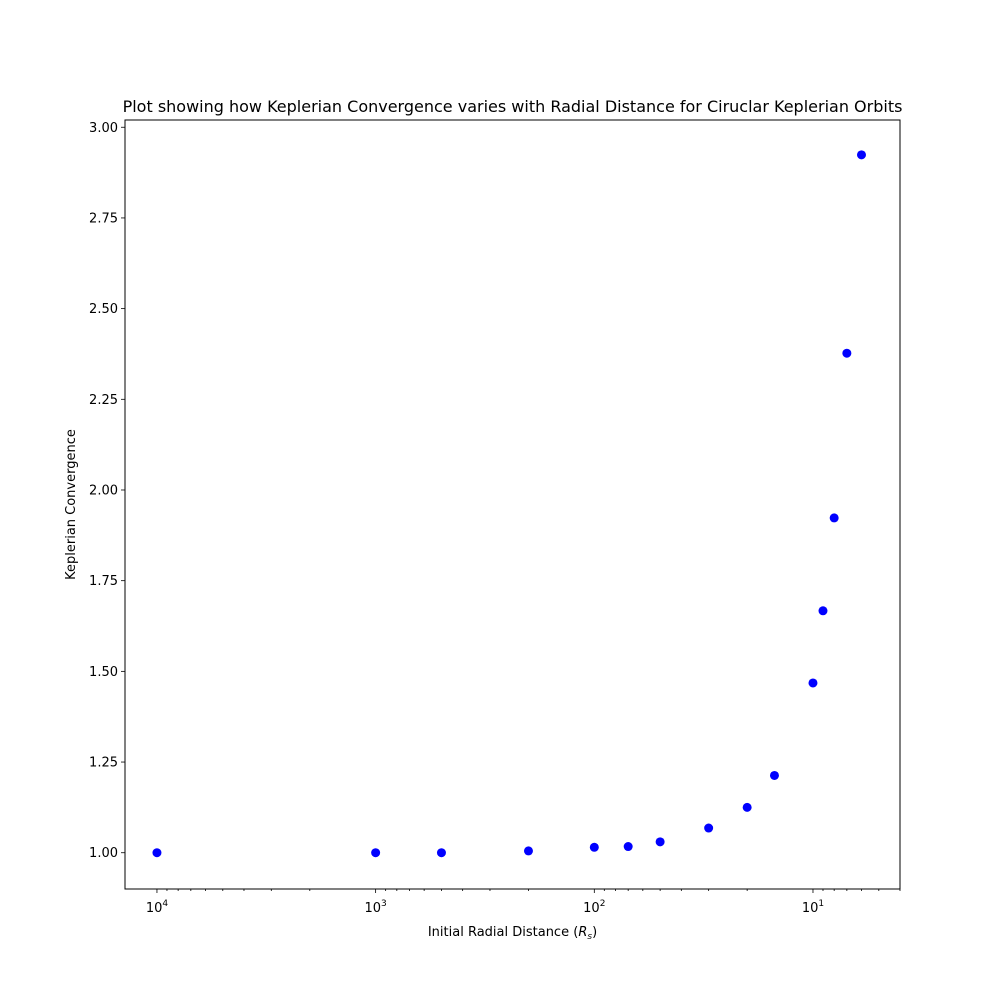  What do you see at coordinates (582, 932) in the screenshot?
I see `x-axis-label-unit: R` at bounding box center [582, 932].